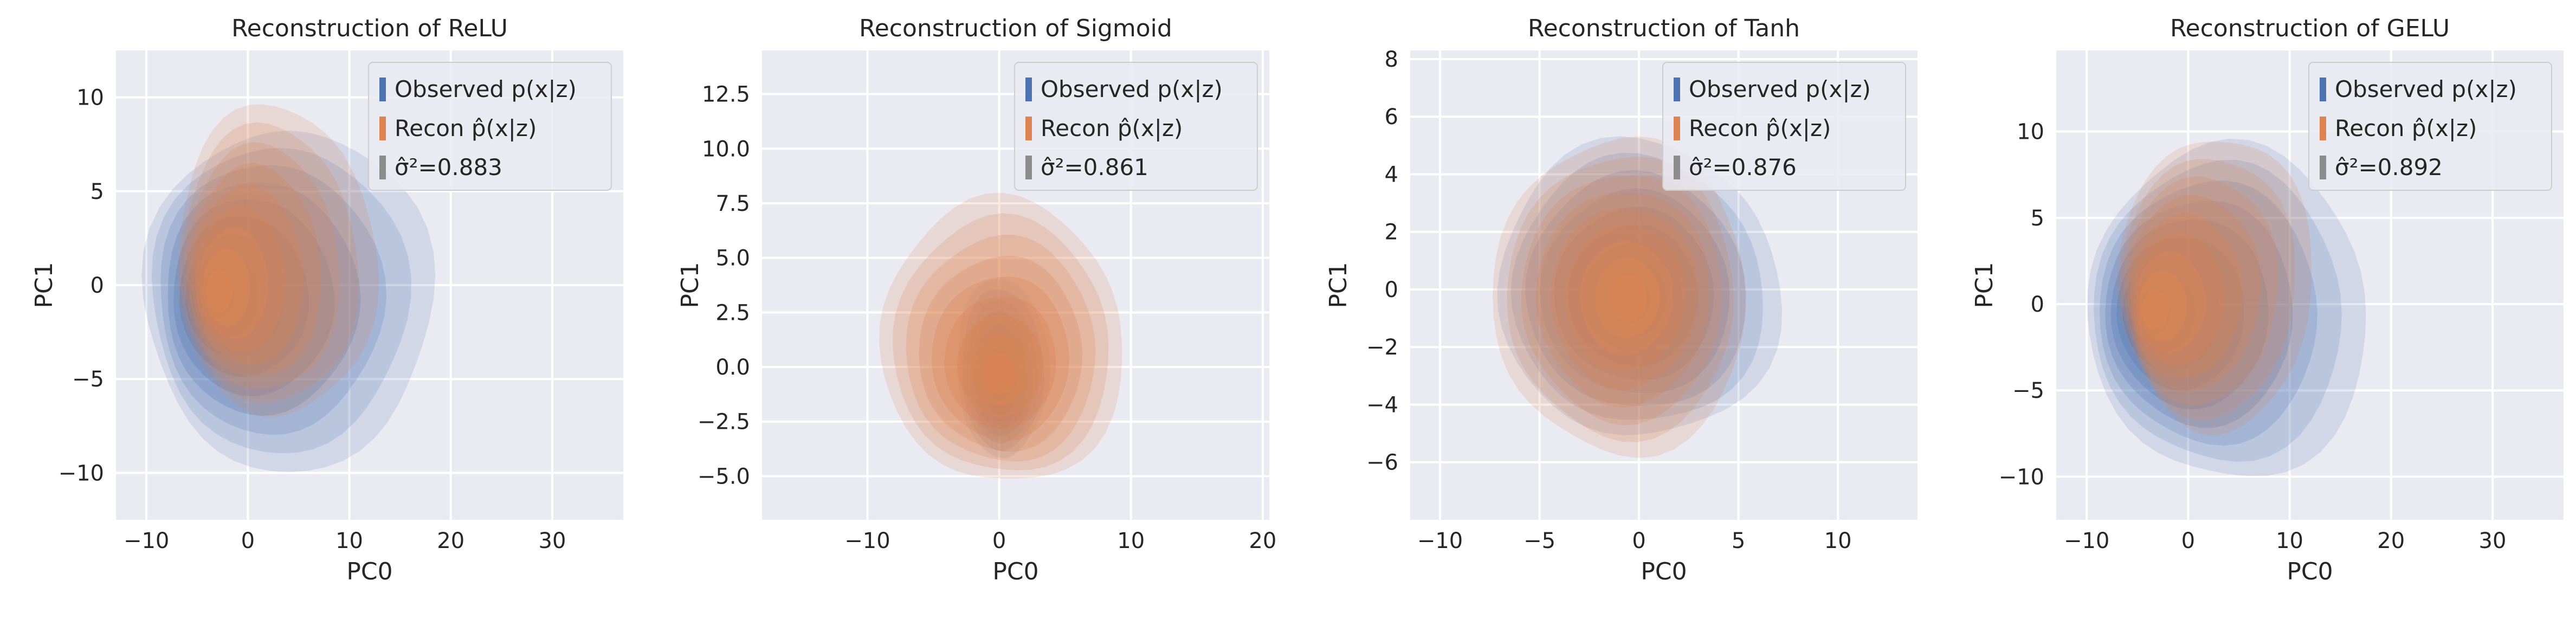 The image size is (2576, 625). Describe the element at coordinates (724, 476) in the screenshot. I see `y-tick-label: −5.0` at that location.